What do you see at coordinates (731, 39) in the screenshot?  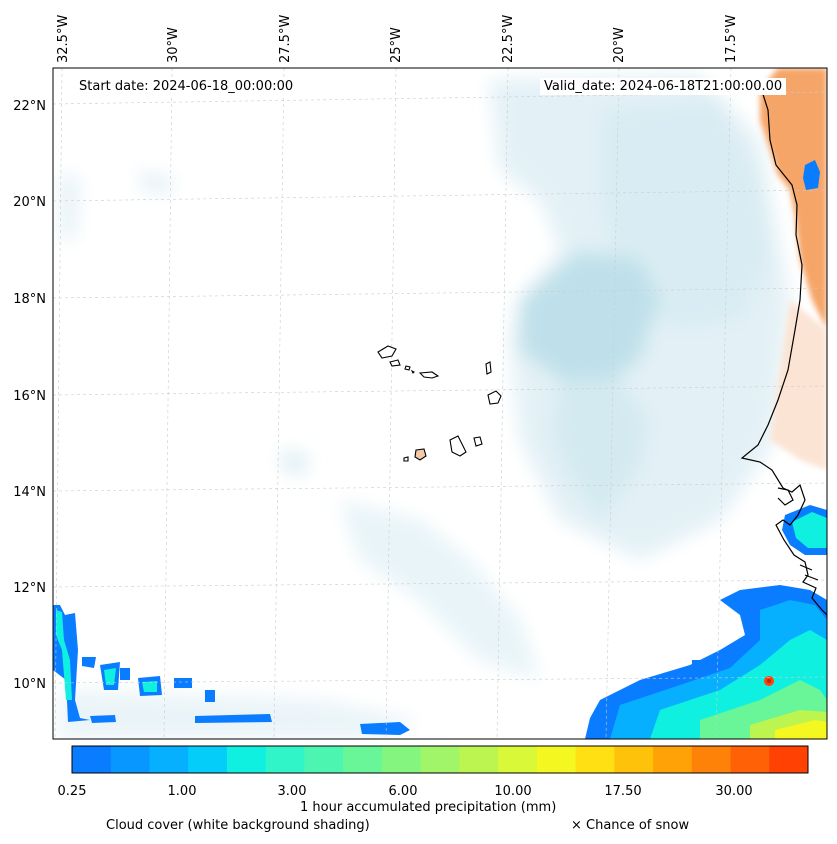 I see `lon-label: 17.5°W` at bounding box center [731, 39].